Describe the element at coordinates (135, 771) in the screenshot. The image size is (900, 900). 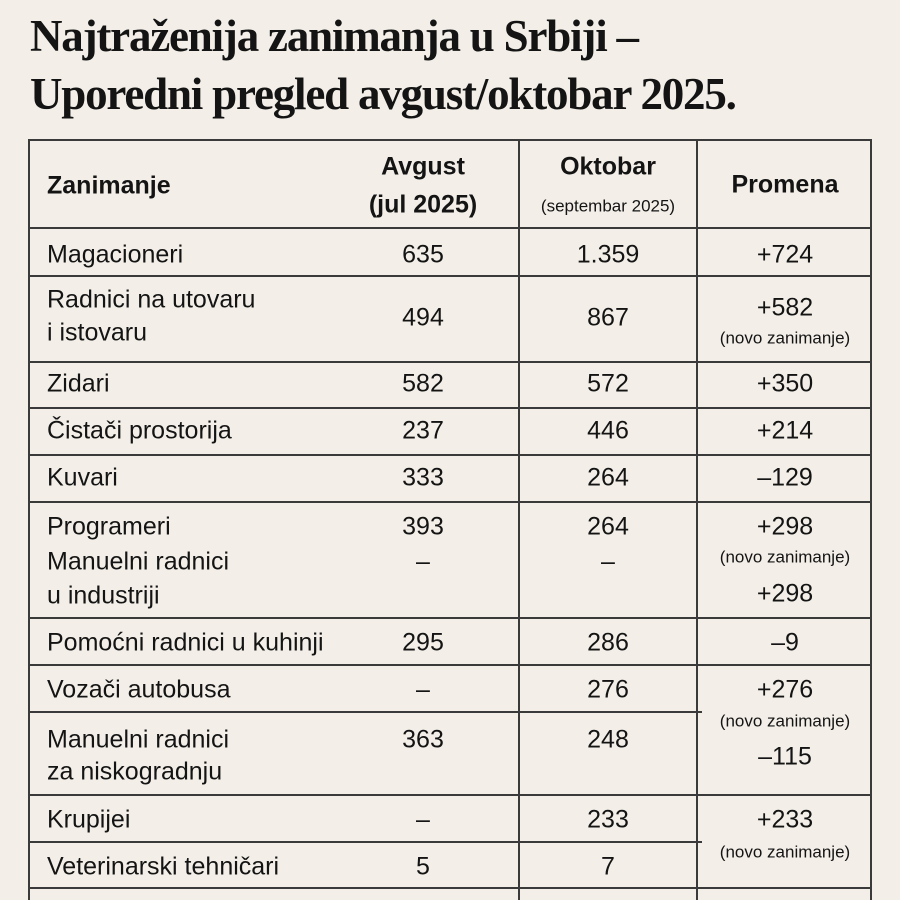
I see `occupation-name-line-2: za niskogradnju` at that location.